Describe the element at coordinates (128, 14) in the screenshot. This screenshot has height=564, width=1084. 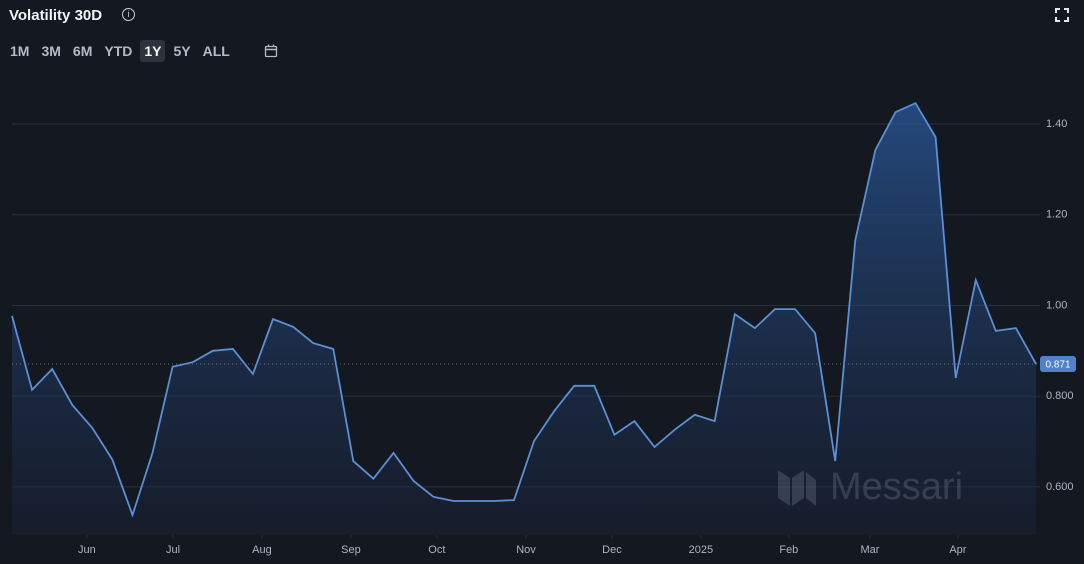
I see `info-icon: i` at that location.